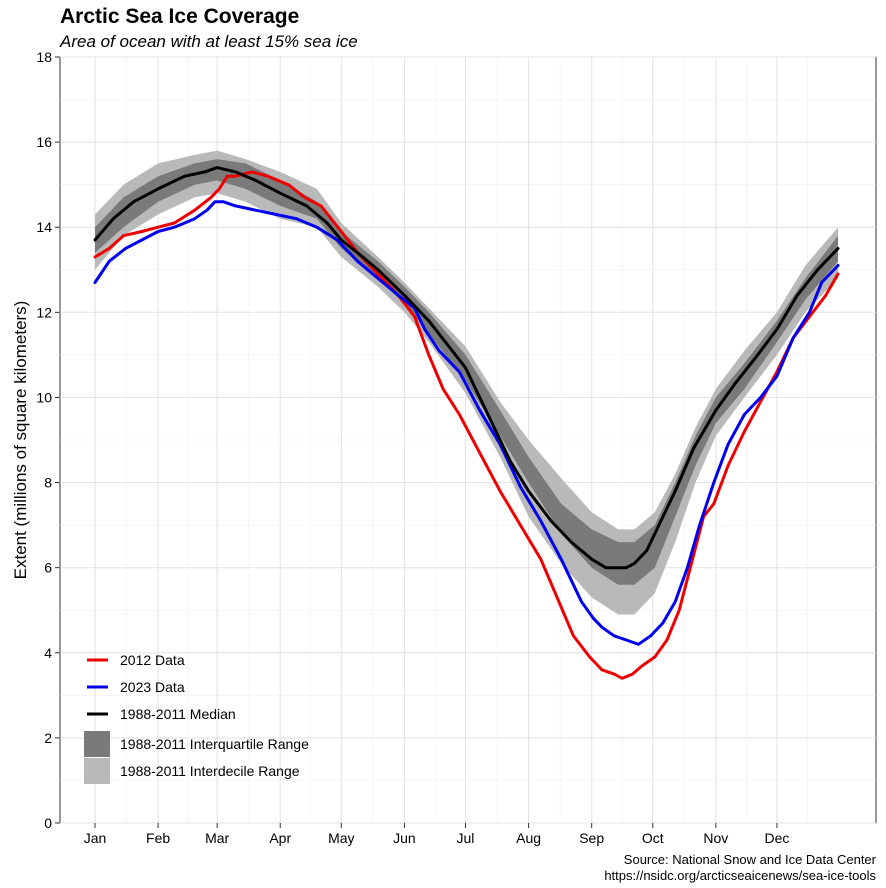 This screenshot has height=888, width=886. I want to click on x-tick-label: Aug, so click(528, 838).